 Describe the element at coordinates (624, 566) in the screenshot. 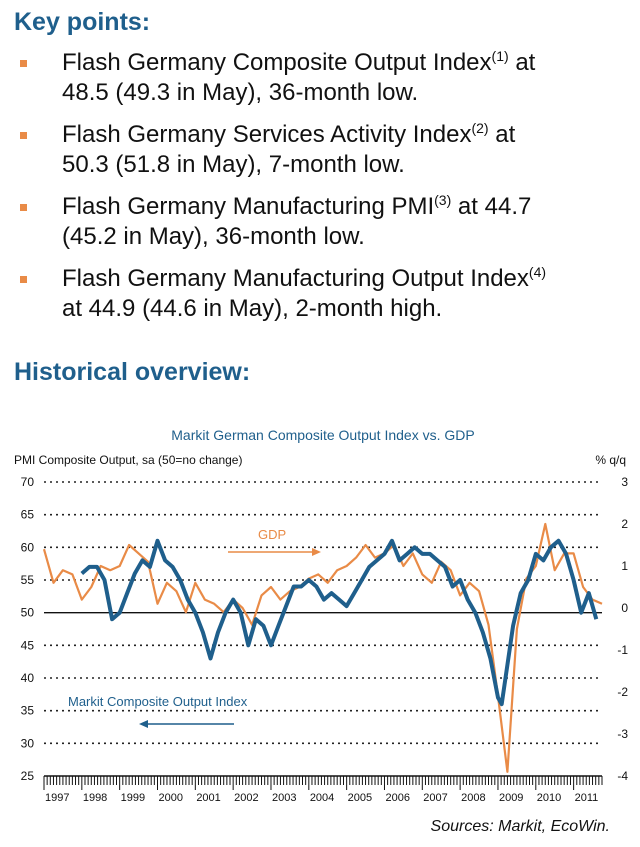

I see `right-tick-label: 1` at that location.